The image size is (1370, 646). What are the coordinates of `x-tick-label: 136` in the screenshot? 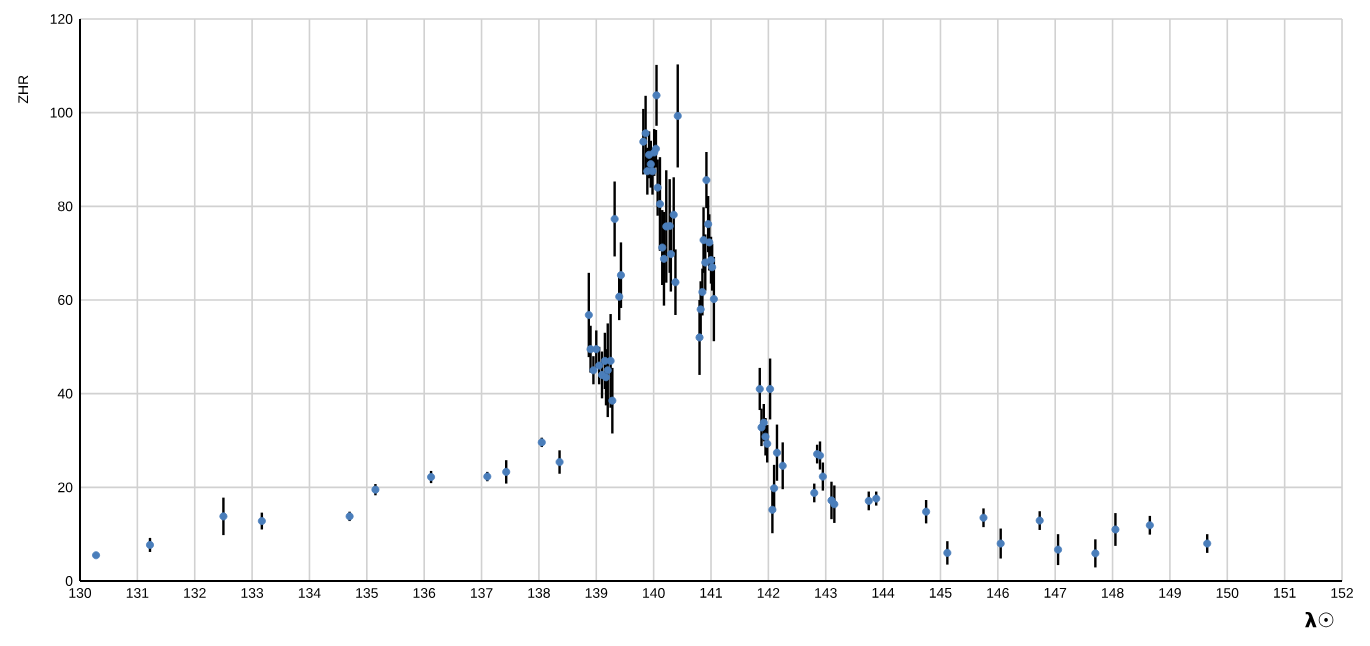 It's located at (424, 593).